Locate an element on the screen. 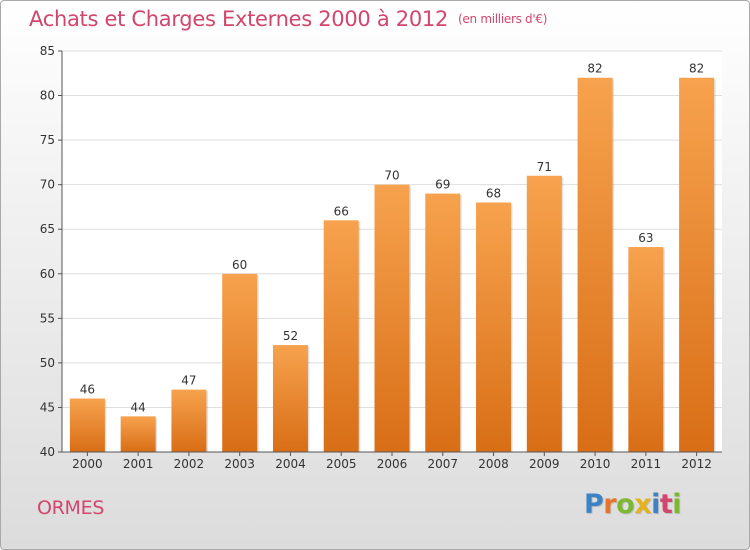 Image resolution: width=750 pixels, height=550 pixels. logo-letter: P is located at coordinates (594, 504).